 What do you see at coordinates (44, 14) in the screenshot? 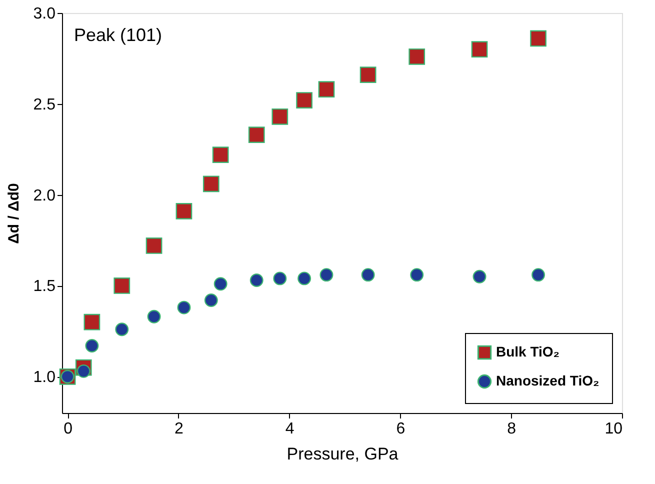
I see `y-tick-label: 3.0` at bounding box center [44, 14].